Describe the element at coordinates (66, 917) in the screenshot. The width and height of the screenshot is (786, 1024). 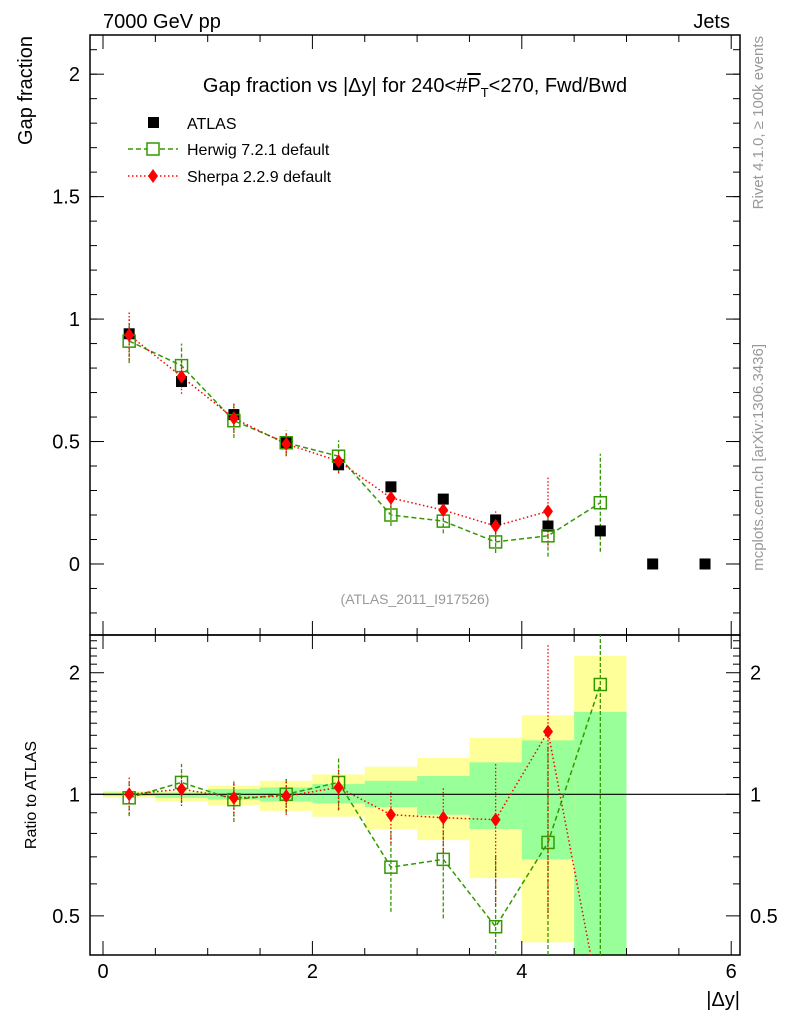
I see `ratio-y-tick-label: 0.5` at that location.